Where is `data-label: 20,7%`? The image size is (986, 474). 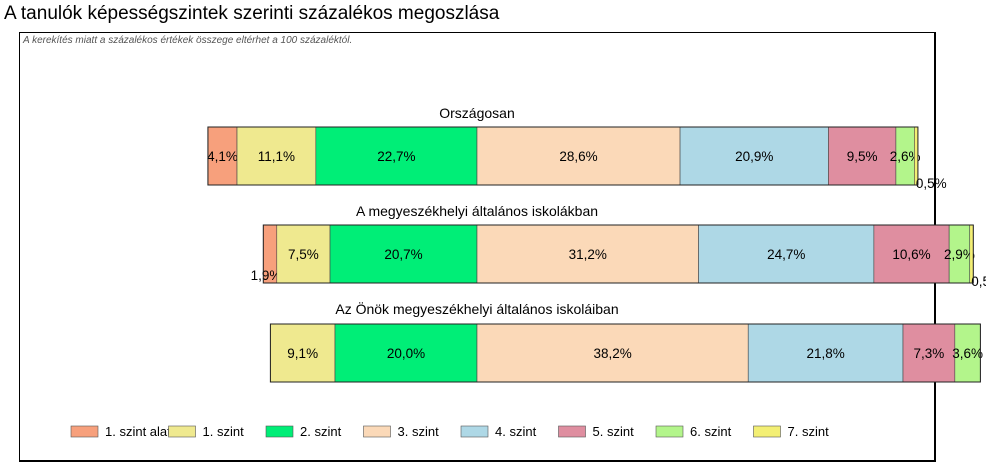 data-label: 20,7% is located at coordinates (403, 254).